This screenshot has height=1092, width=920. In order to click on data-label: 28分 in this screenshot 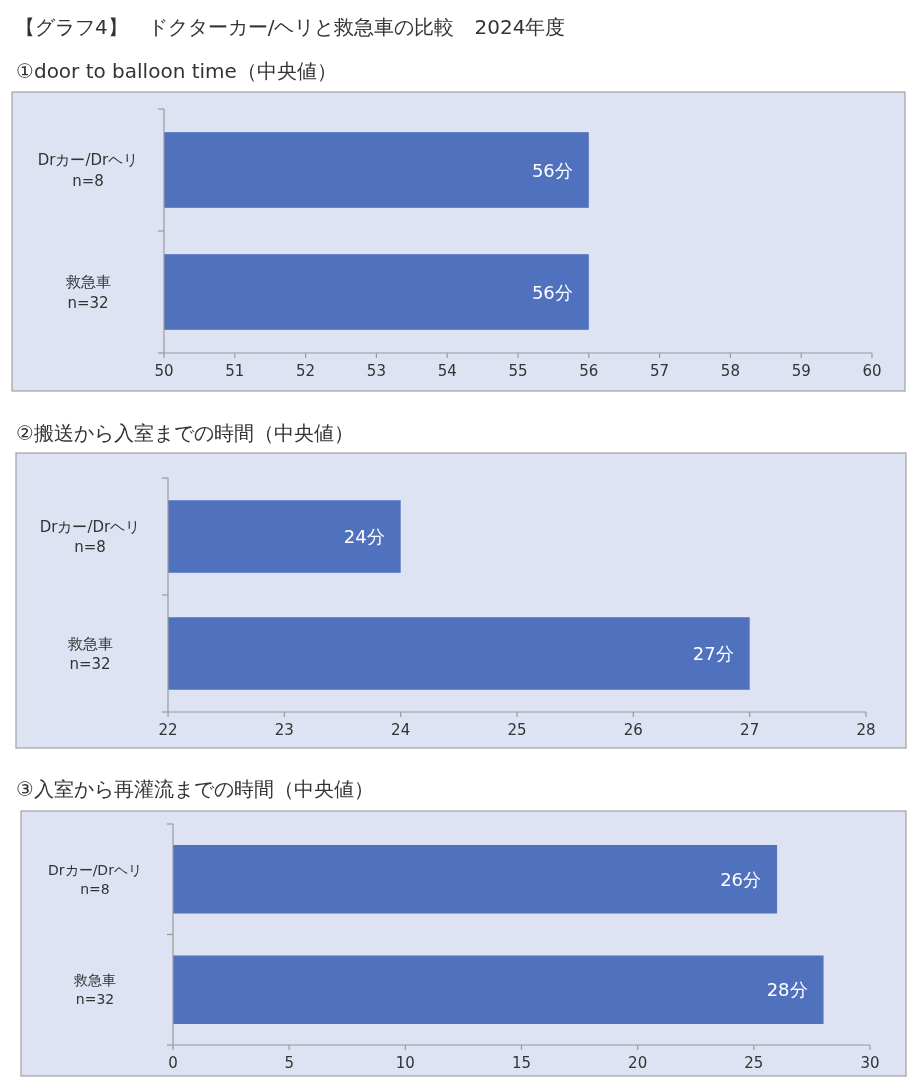, I will do `click(787, 990)`.